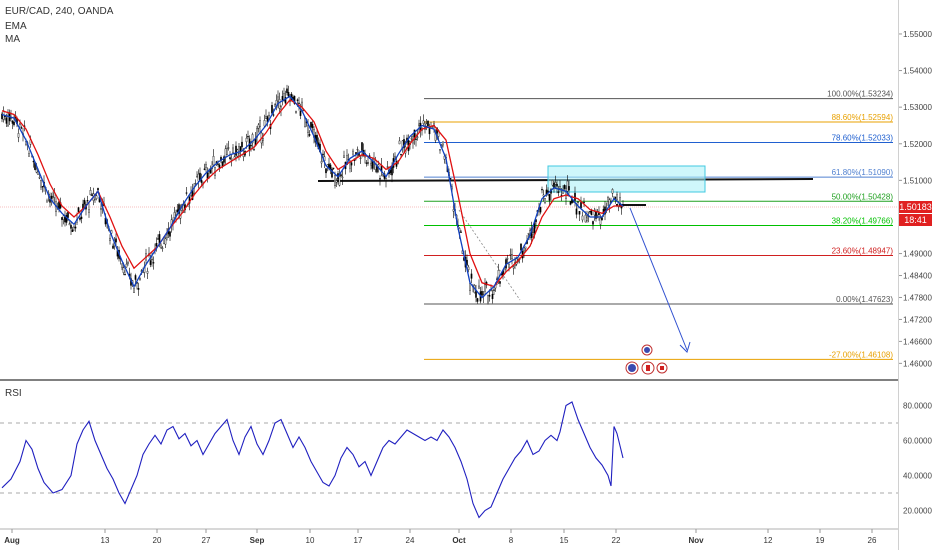 This screenshot has height=550, width=932. What do you see at coordinates (105, 540) in the screenshot?
I see `time-tick-label: 13` at bounding box center [105, 540].